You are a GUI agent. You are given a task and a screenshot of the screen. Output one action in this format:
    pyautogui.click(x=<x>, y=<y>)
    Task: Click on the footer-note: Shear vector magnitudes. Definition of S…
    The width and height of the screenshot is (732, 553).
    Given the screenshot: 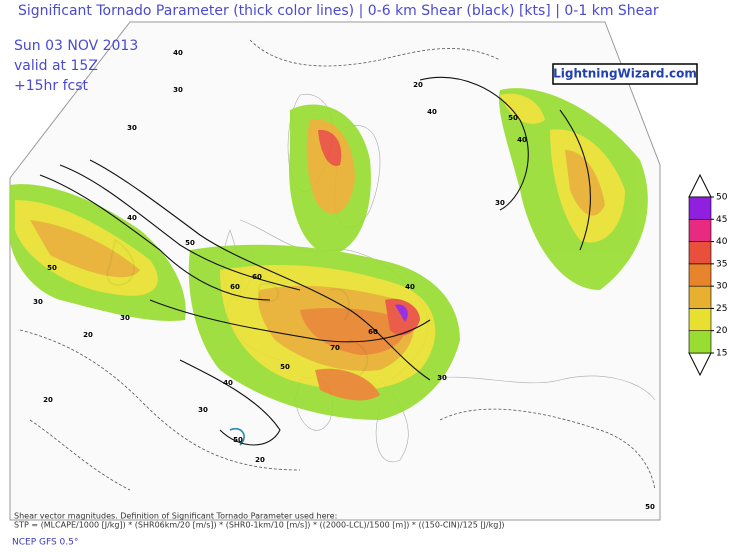 What is the action you would take?
    pyautogui.click(x=175, y=516)
    